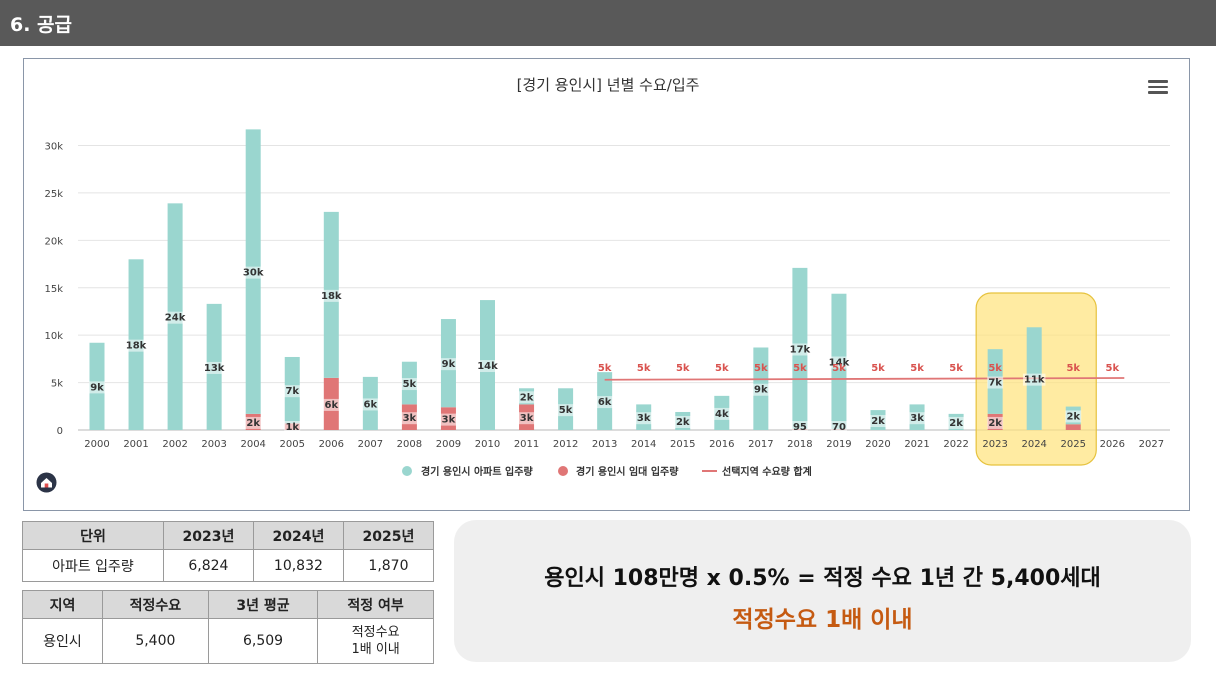  I want to click on apartment-data-label: 13k, so click(214, 368).